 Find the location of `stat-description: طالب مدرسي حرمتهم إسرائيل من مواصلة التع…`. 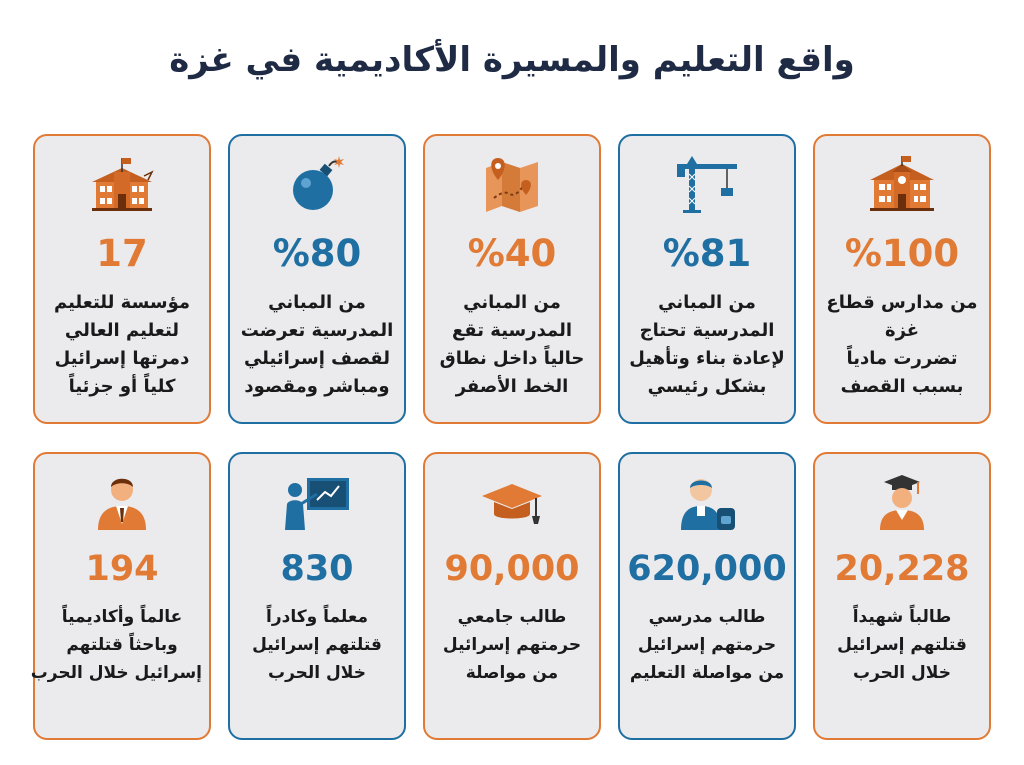

stat-description: طالب مدرسي حرمتهم إسرائيل من مواصلة التع… is located at coordinates (707, 645).